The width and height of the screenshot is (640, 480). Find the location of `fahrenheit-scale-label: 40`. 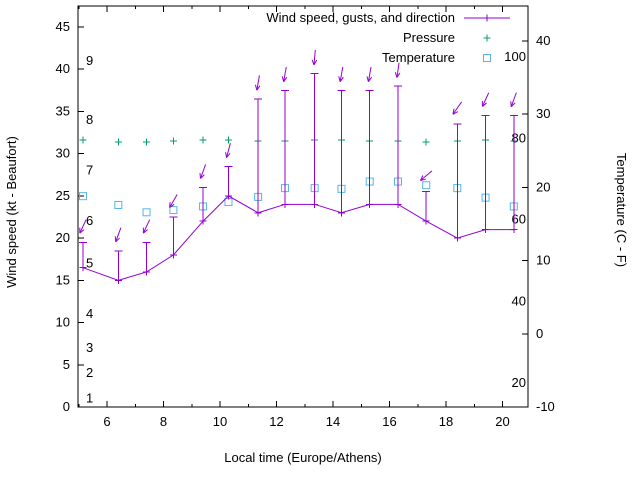

fahrenheit-scale-label: 40 is located at coordinates (519, 301).